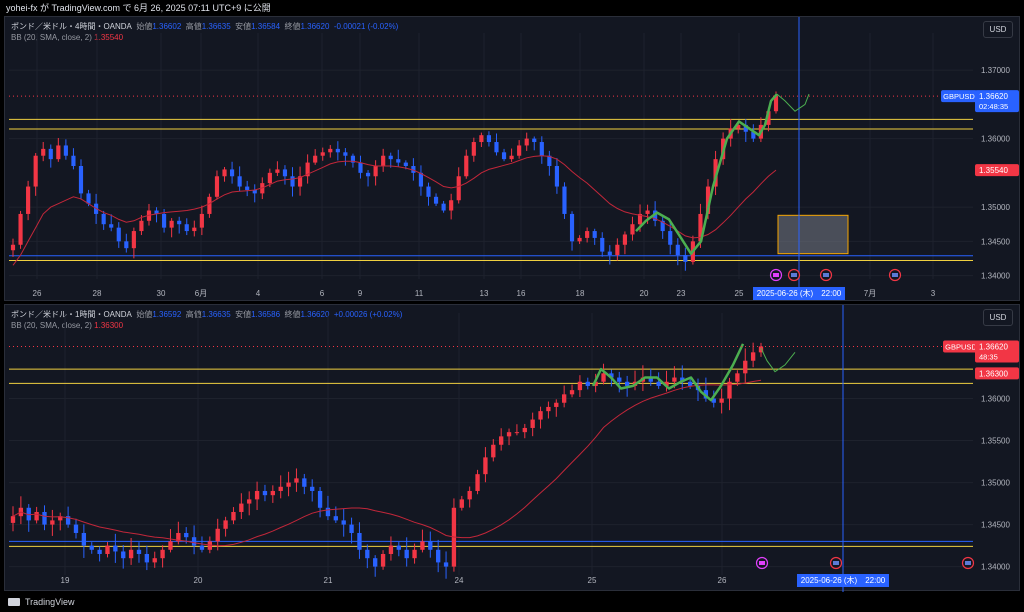 The height and width of the screenshot is (612, 1024). Describe the element at coordinates (762, 563) in the screenshot. I see `lightning-glyph-icon` at that location.